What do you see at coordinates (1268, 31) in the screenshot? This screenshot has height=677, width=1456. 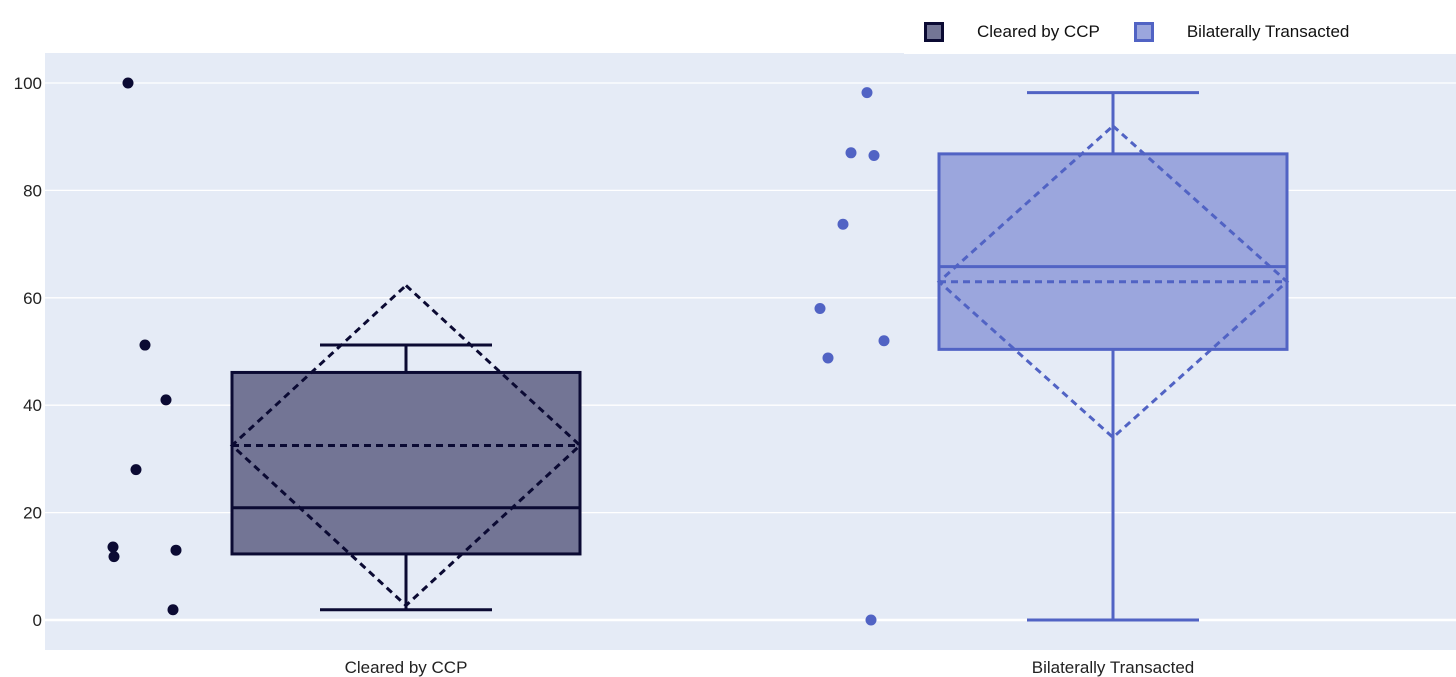 I see `legend-label-bilaterally-transacted: Bilaterally Transacted` at bounding box center [1268, 31].